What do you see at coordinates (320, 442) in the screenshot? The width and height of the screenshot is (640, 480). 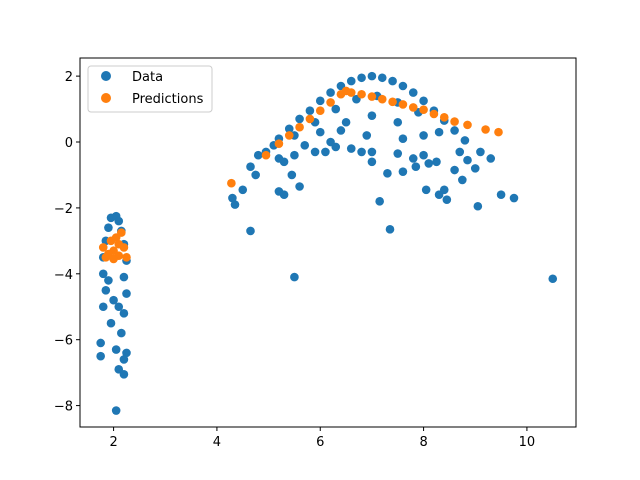 I see `x-tick-label: 6` at bounding box center [320, 442].